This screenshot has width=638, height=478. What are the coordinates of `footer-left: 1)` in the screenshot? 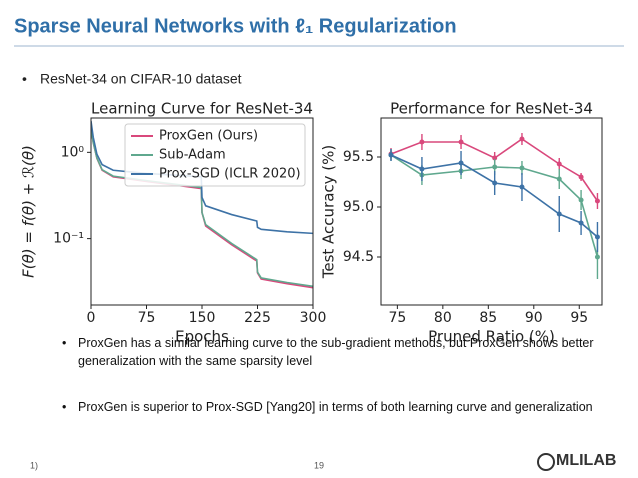 It's located at (34, 465).